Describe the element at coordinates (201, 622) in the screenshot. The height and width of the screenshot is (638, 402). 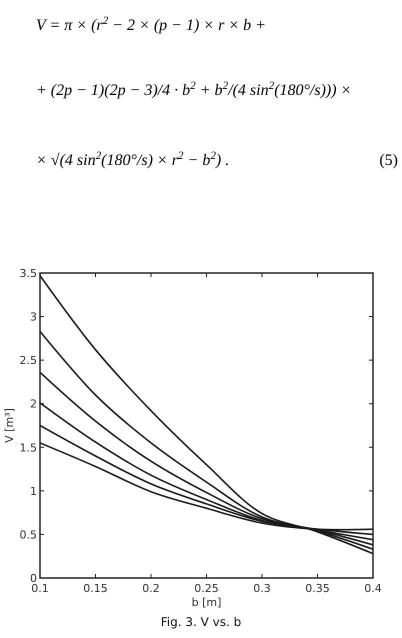
I see `caption: Fig. 3. V vs. b` at that location.